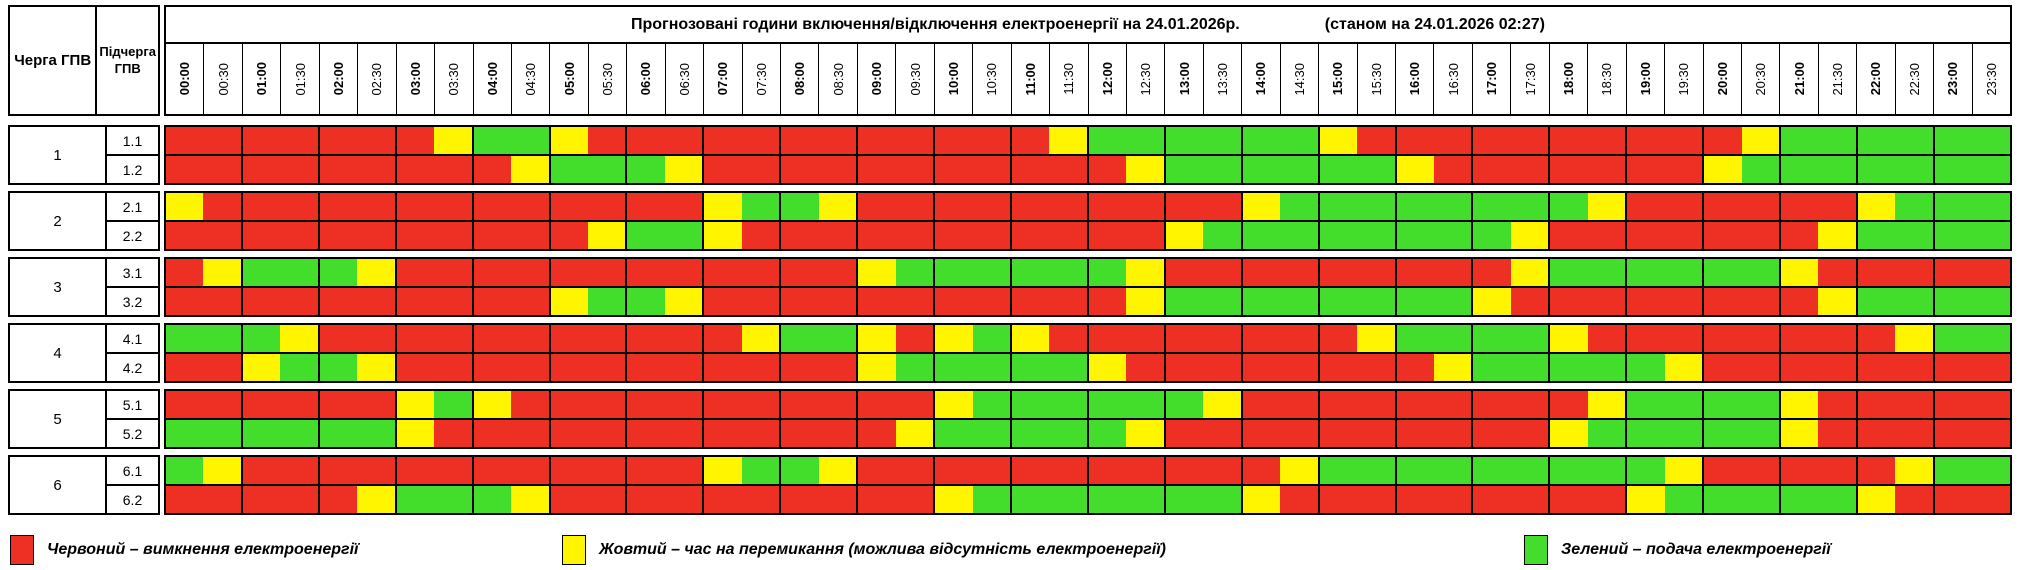 The height and width of the screenshot is (570, 2020). Describe the element at coordinates (1088, 485) in the screenshot. I see `queue-group-6-schedule` at that location.